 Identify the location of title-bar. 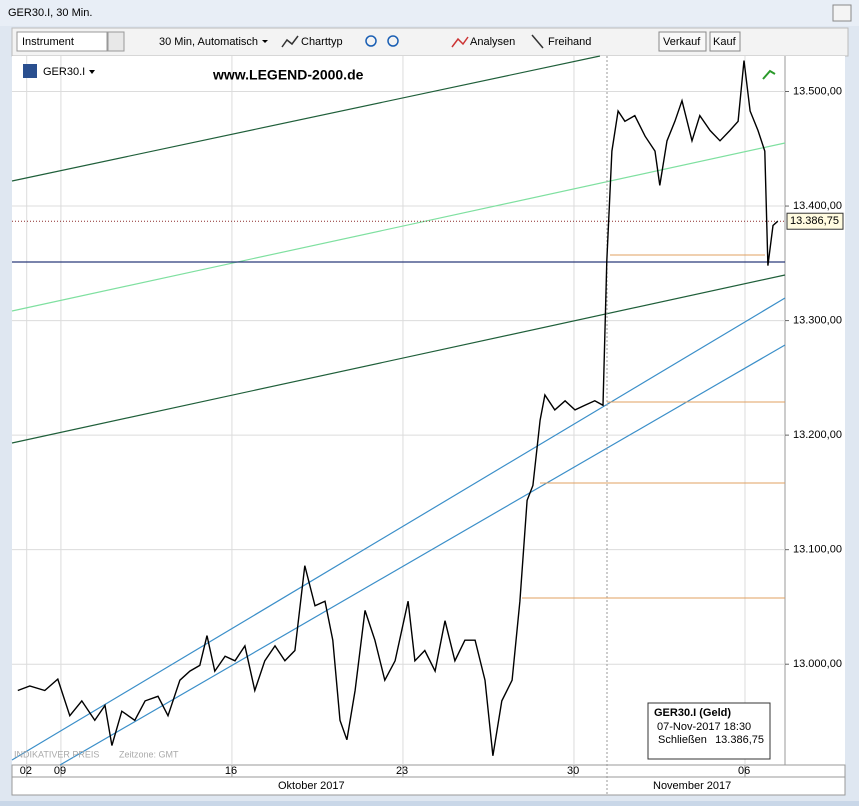
(429, 13).